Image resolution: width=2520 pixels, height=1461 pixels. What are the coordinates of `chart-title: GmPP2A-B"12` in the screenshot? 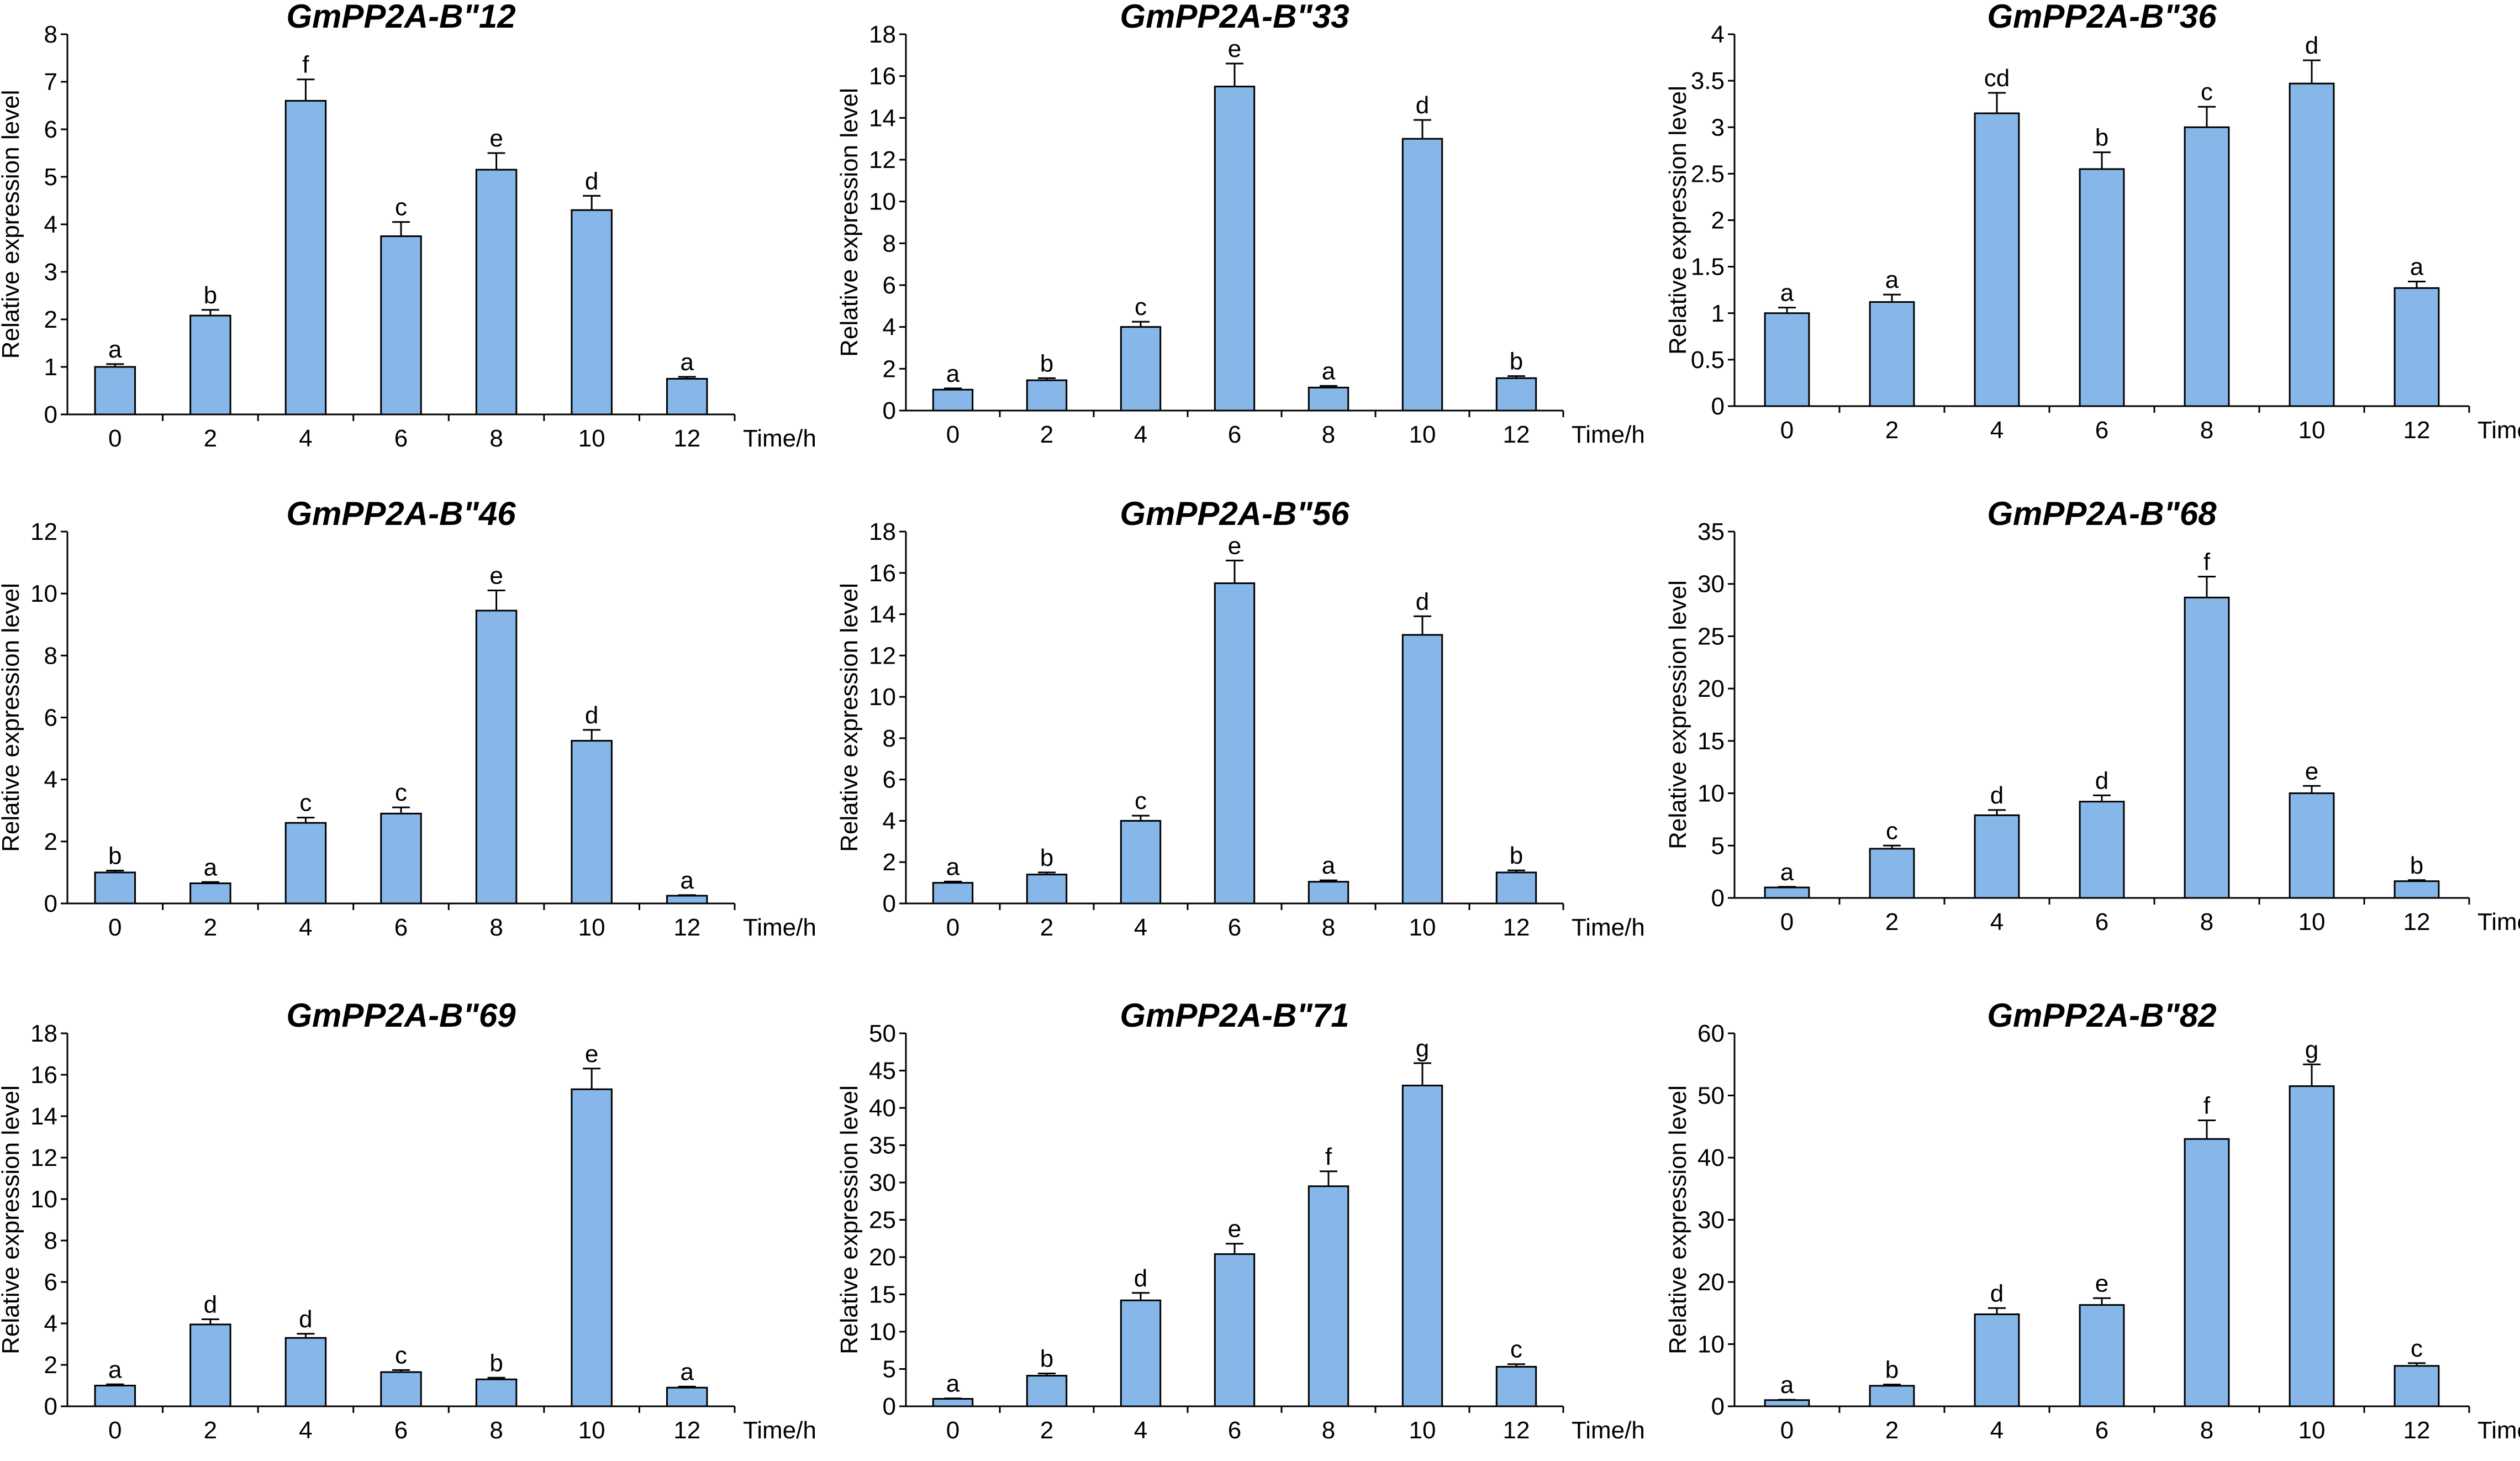 It's located at (400, 17).